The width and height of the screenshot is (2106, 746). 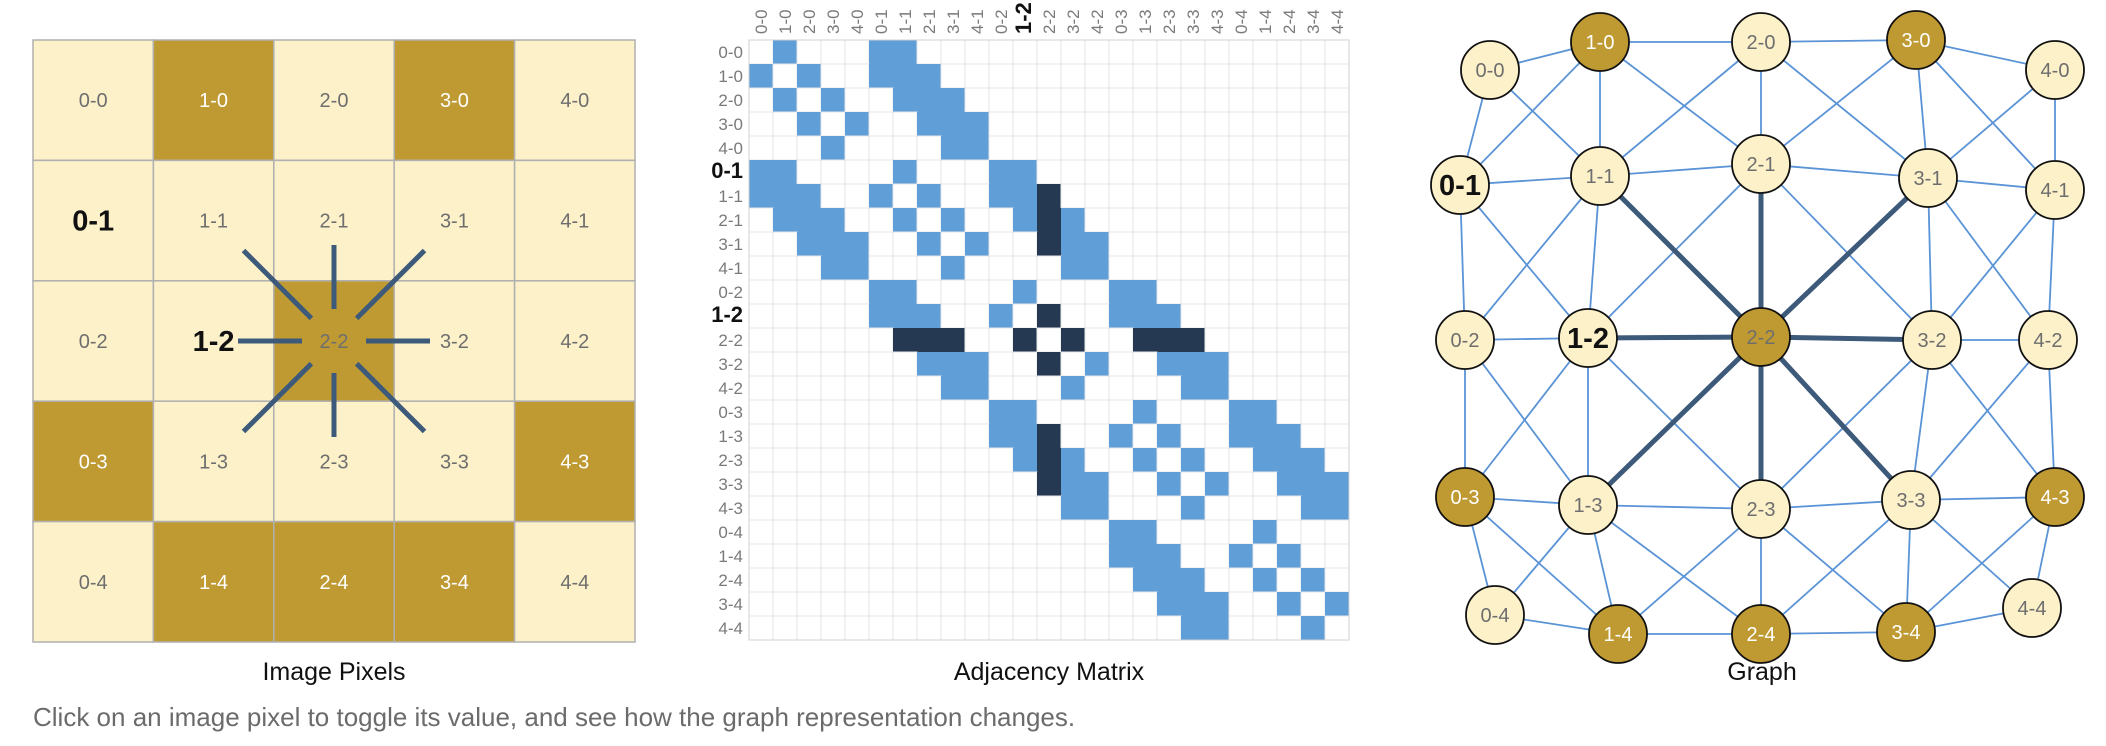 I want to click on matrix-col-label: 4-3, so click(x=1217, y=21).